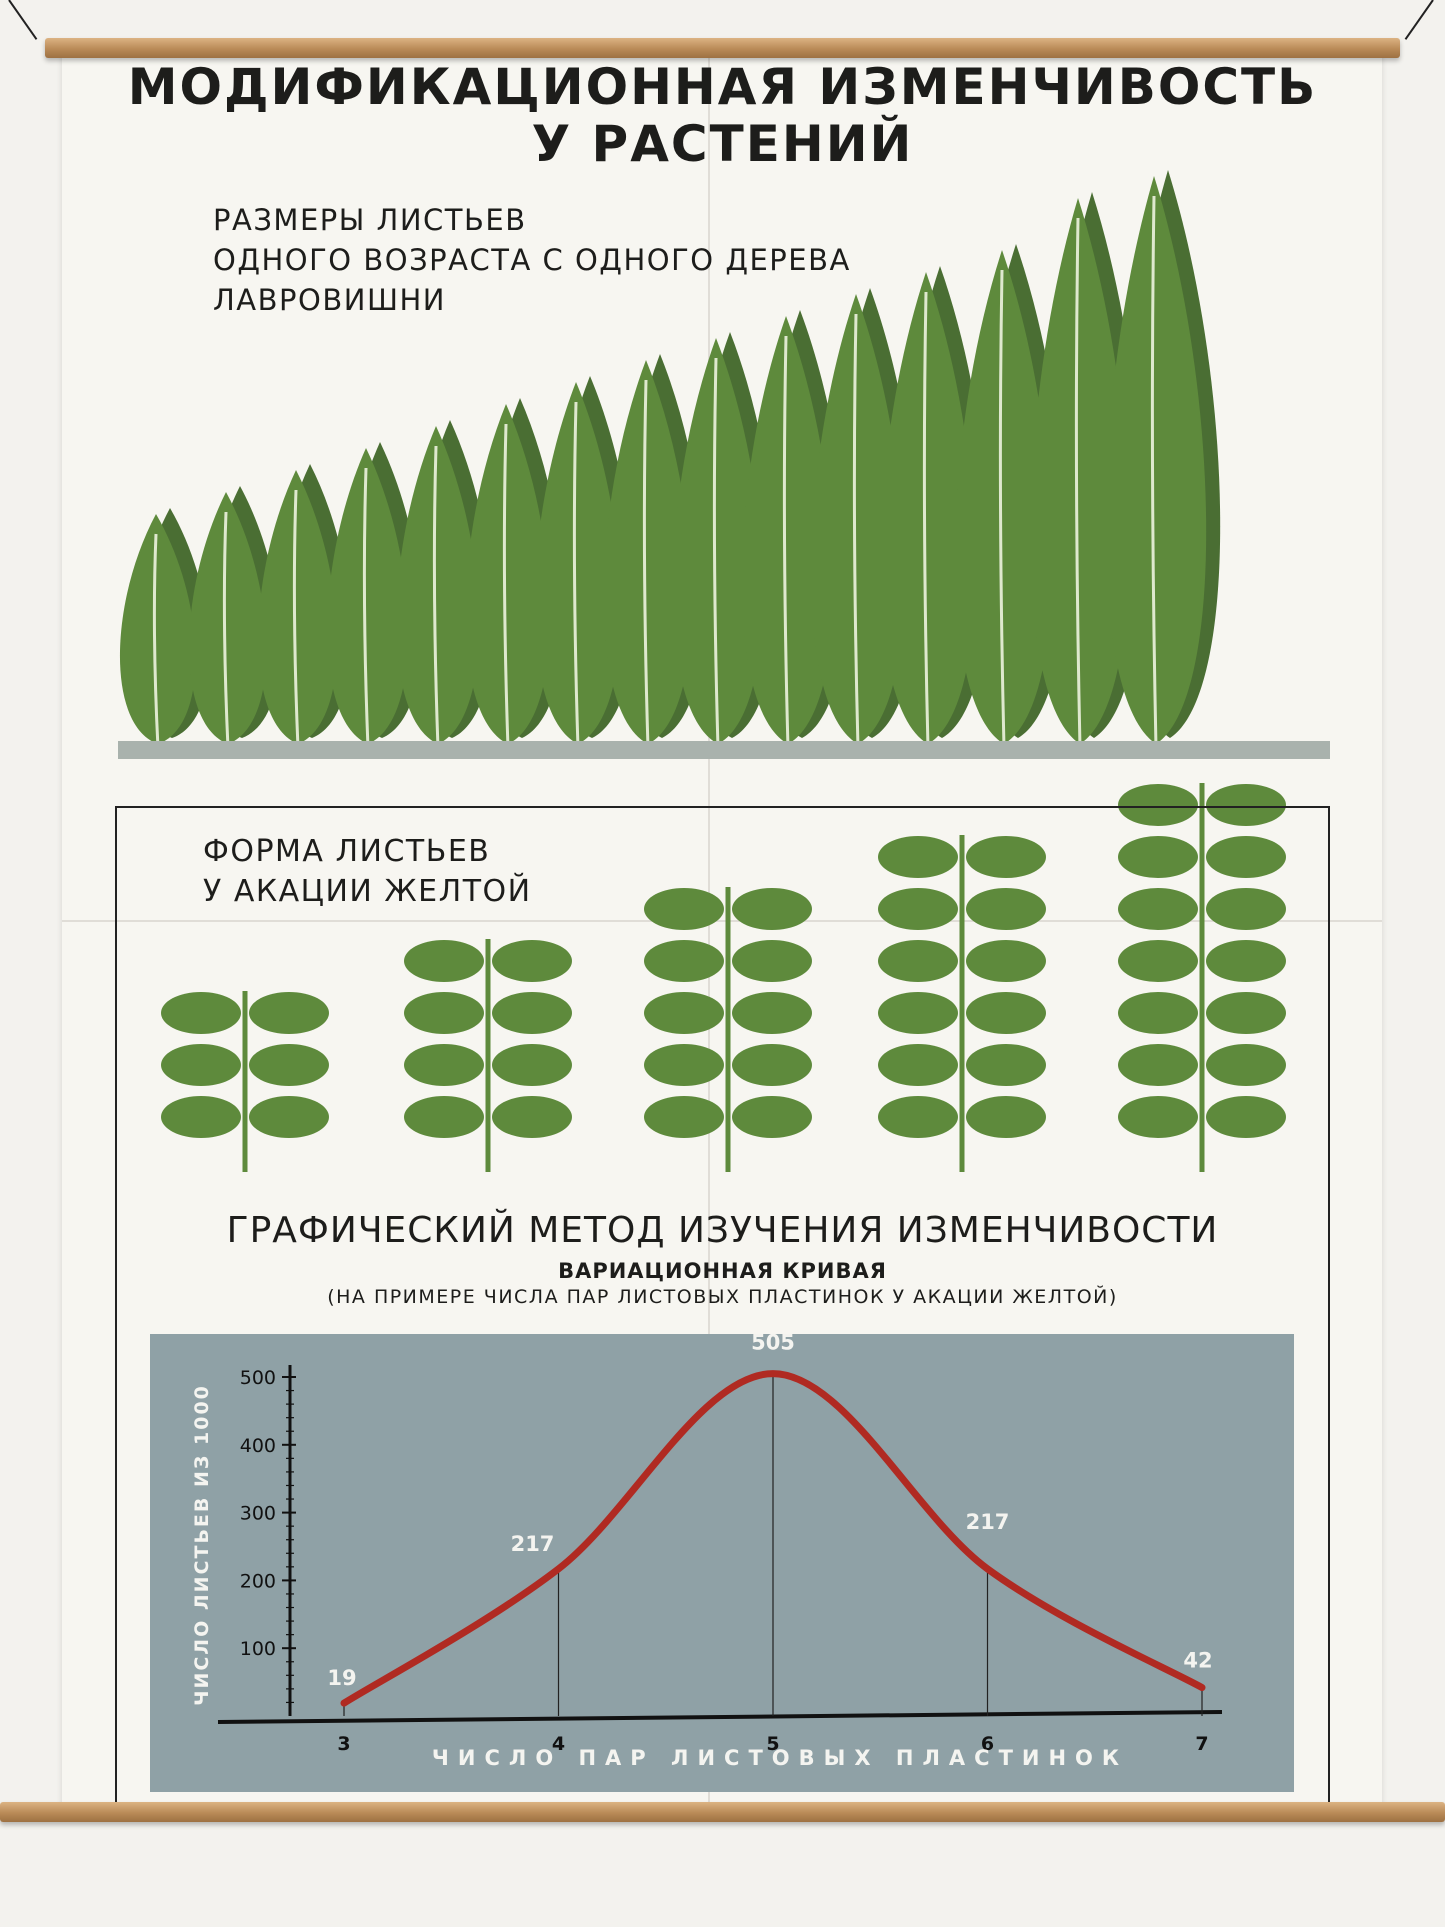 The height and width of the screenshot is (1927, 1445). Describe the element at coordinates (258, 1378) in the screenshot. I see `y-tick-label: 500` at that location.